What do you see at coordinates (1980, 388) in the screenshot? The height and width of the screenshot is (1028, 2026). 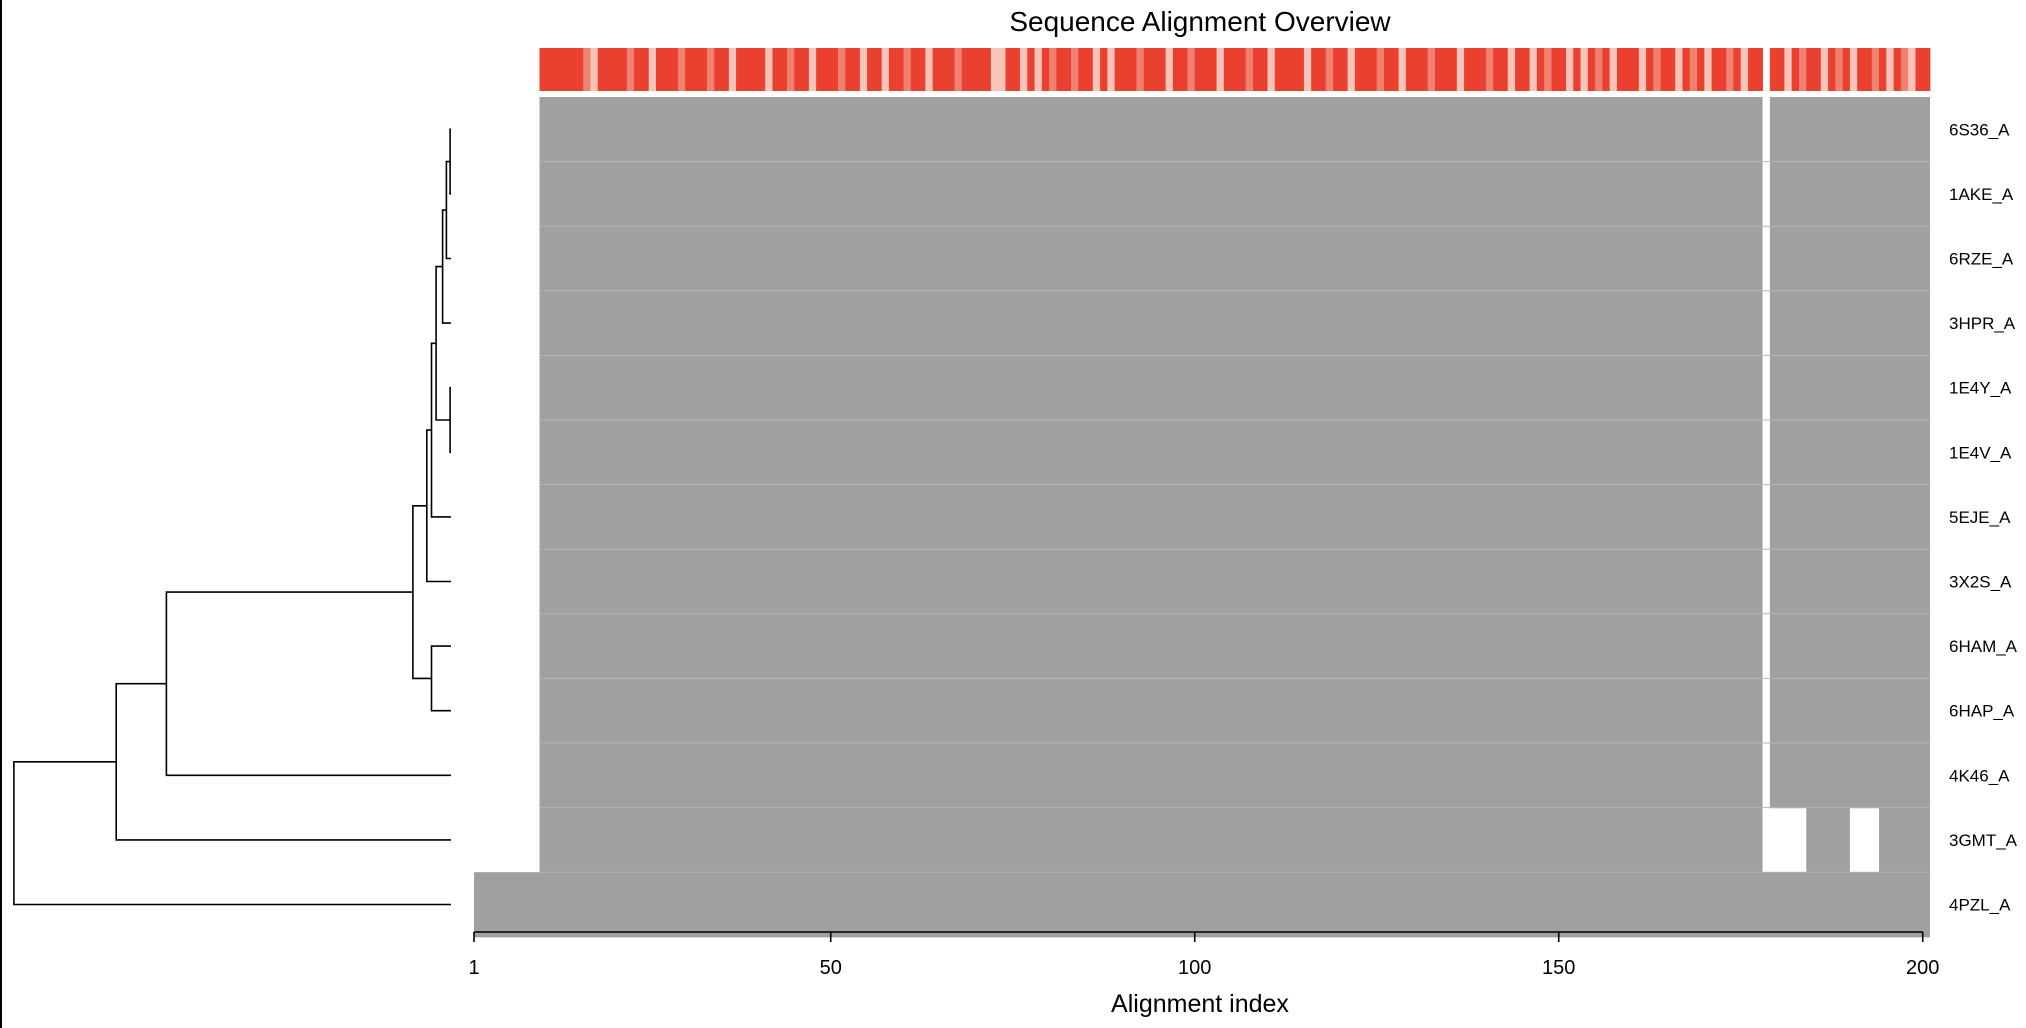 I see `sequence-label: 1E4Y_A` at bounding box center [1980, 388].